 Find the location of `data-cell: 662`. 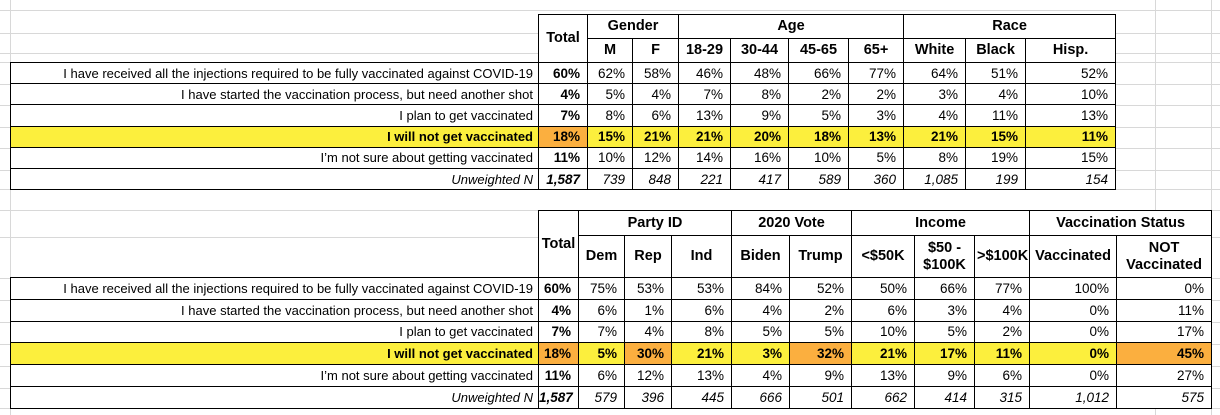

data-cell: 662 is located at coordinates (883, 397).